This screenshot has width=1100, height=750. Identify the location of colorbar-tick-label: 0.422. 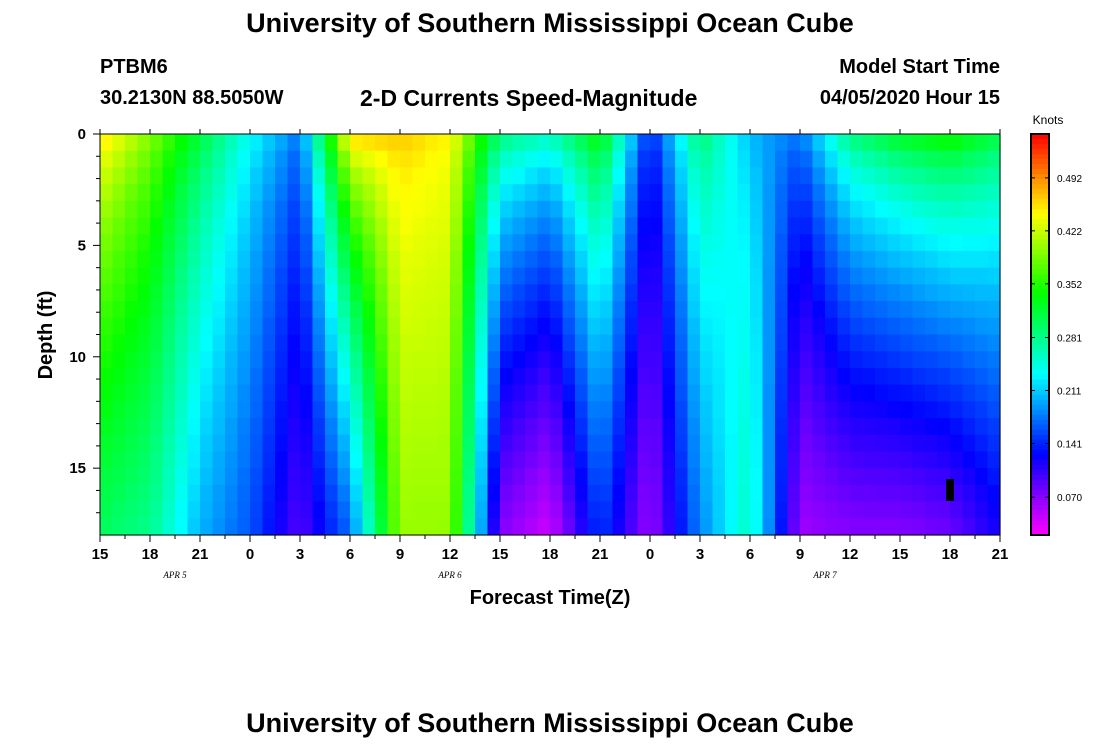
(1069, 232).